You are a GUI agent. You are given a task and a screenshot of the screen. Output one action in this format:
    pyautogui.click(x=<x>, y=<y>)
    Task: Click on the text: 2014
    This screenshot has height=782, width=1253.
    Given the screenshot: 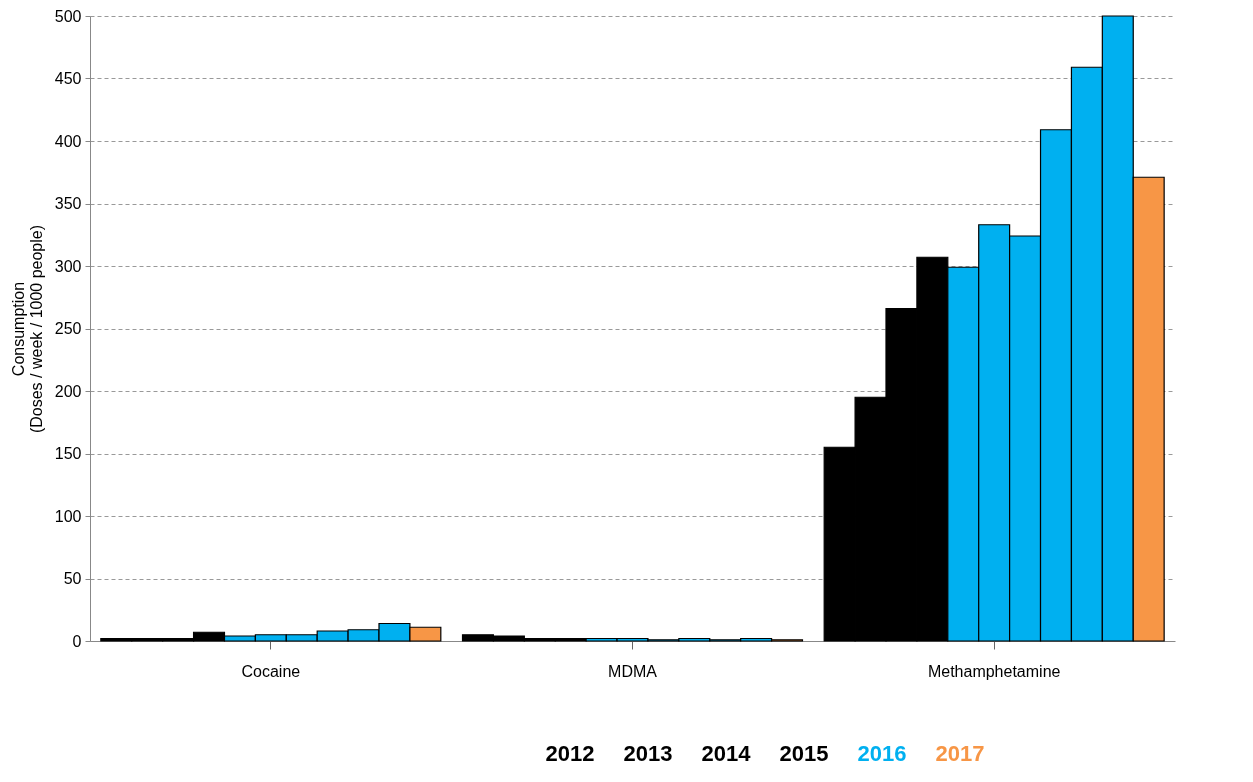 What is the action you would take?
    pyautogui.click(x=726, y=753)
    